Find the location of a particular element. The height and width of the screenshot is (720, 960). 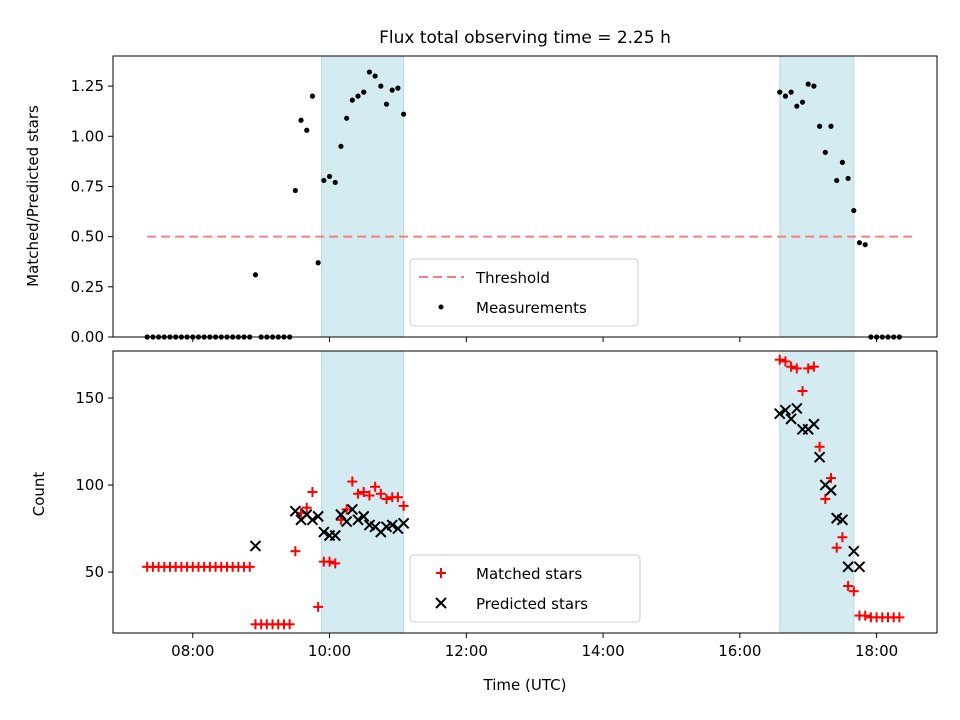

legend-predicted-swatch is located at coordinates (441, 603).